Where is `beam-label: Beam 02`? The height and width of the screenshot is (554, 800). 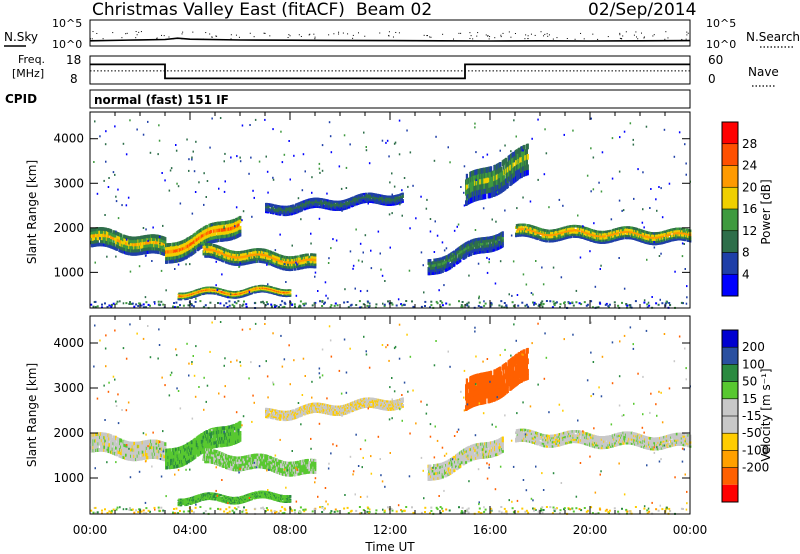
beam-label: Beam 02 is located at coordinates (394, 10).